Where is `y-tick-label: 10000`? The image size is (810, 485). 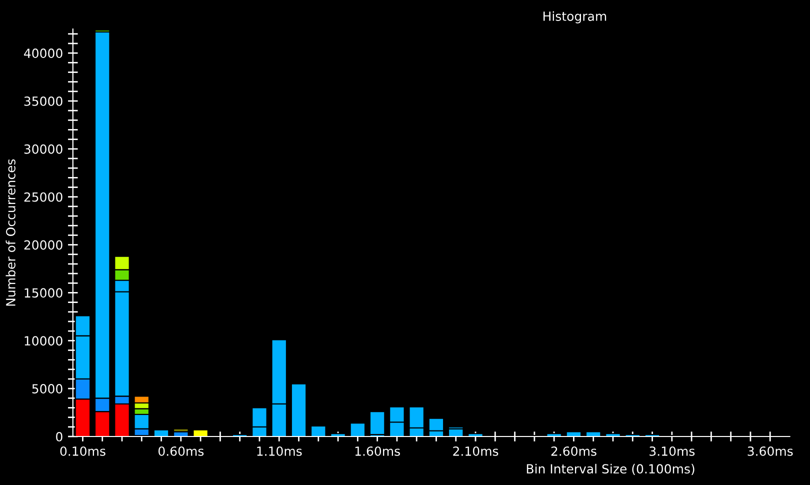
y-tick-label: 10000 is located at coordinates (43, 341).